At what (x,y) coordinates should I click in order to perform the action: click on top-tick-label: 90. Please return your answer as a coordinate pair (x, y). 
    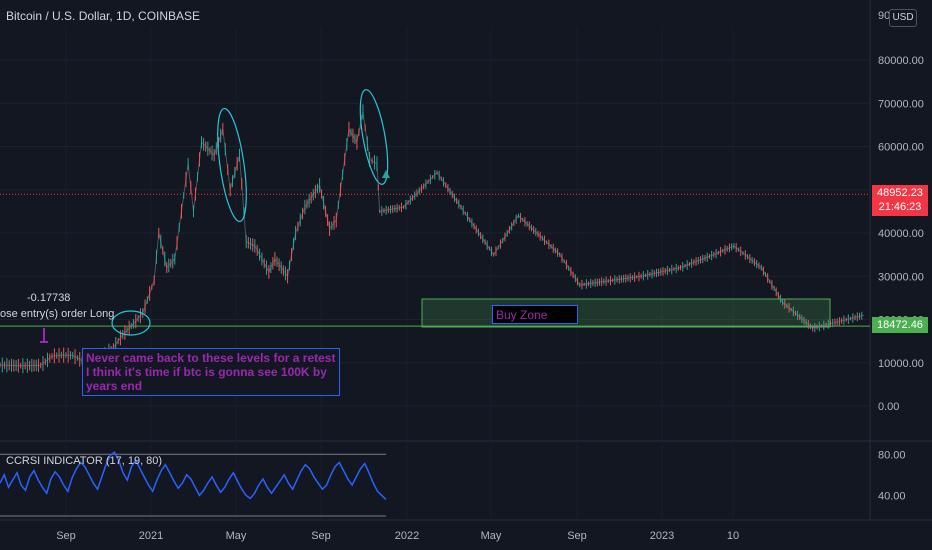
    Looking at the image, I should click on (884, 16).